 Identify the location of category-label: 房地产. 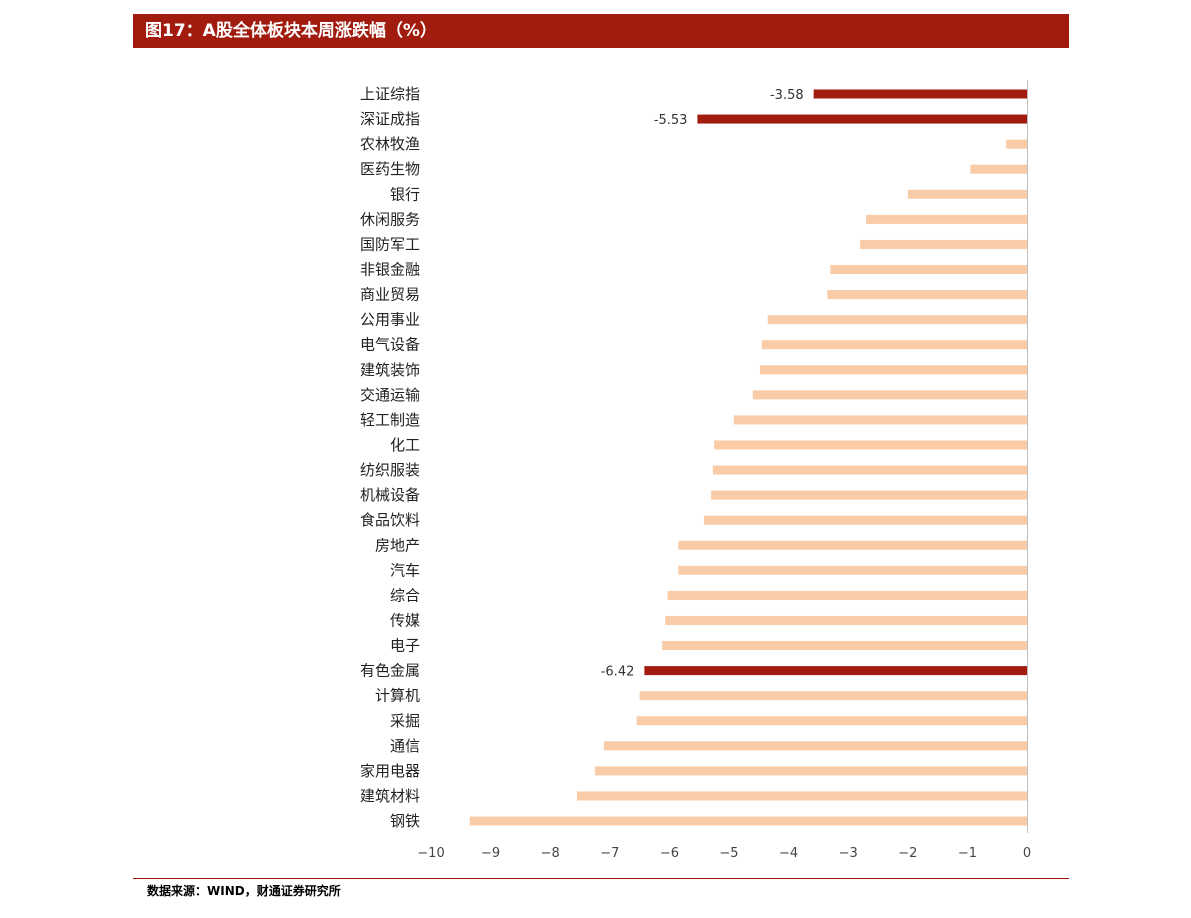
(397, 545).